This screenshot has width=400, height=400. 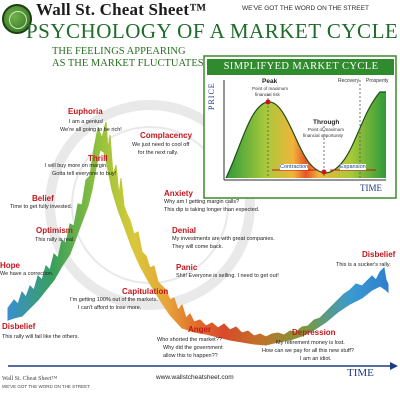 What do you see at coordinates (316, 359) in the screenshot?
I see `stage-depression-line-3: I am an idiot.` at bounding box center [316, 359].